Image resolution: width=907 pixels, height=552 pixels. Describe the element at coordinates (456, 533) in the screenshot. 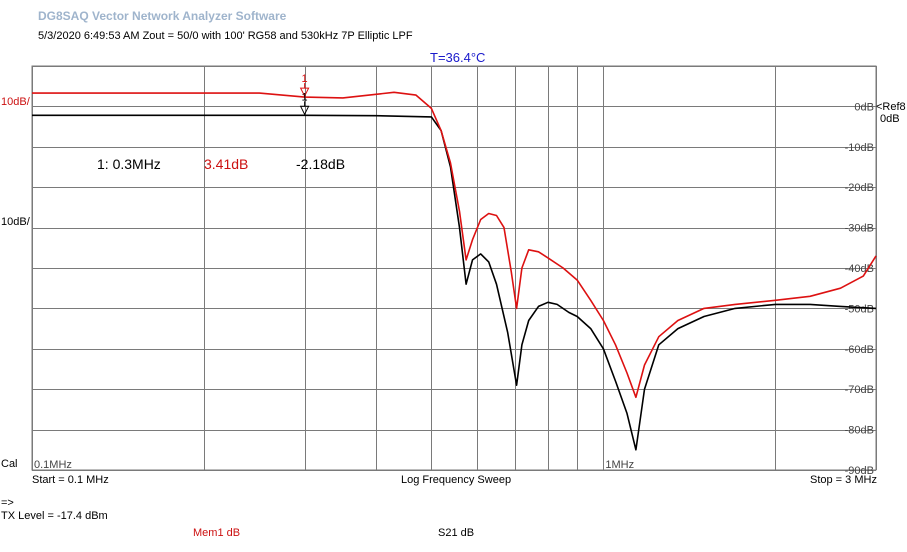

I see `s21-label: S21 dB` at that location.